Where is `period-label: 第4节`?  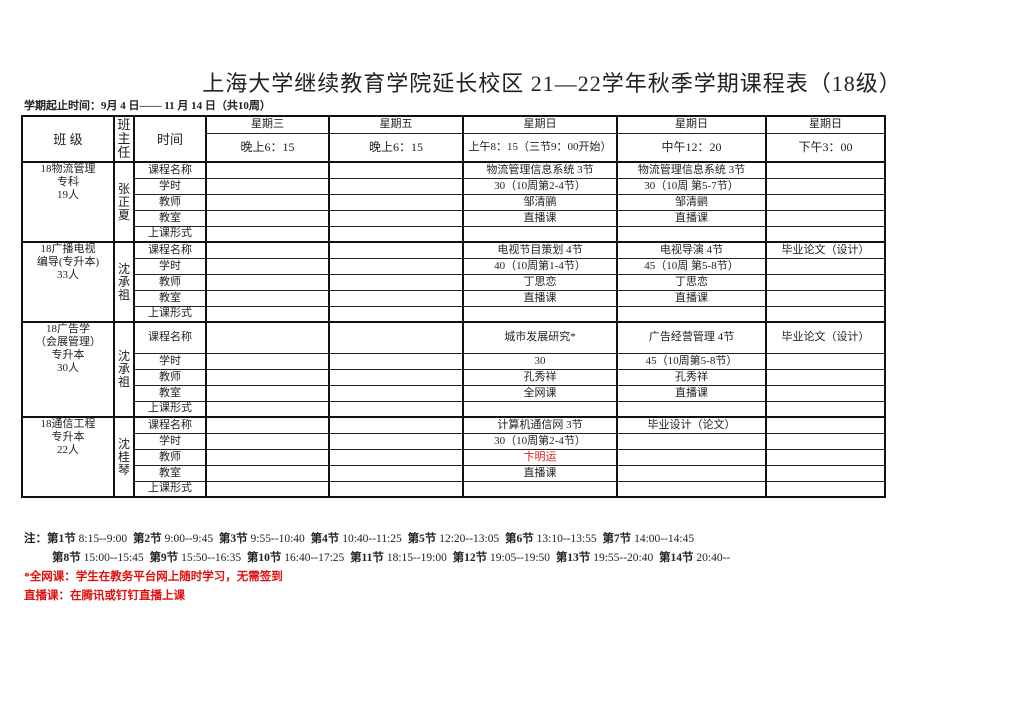 period-label: 第4节 is located at coordinates (325, 539).